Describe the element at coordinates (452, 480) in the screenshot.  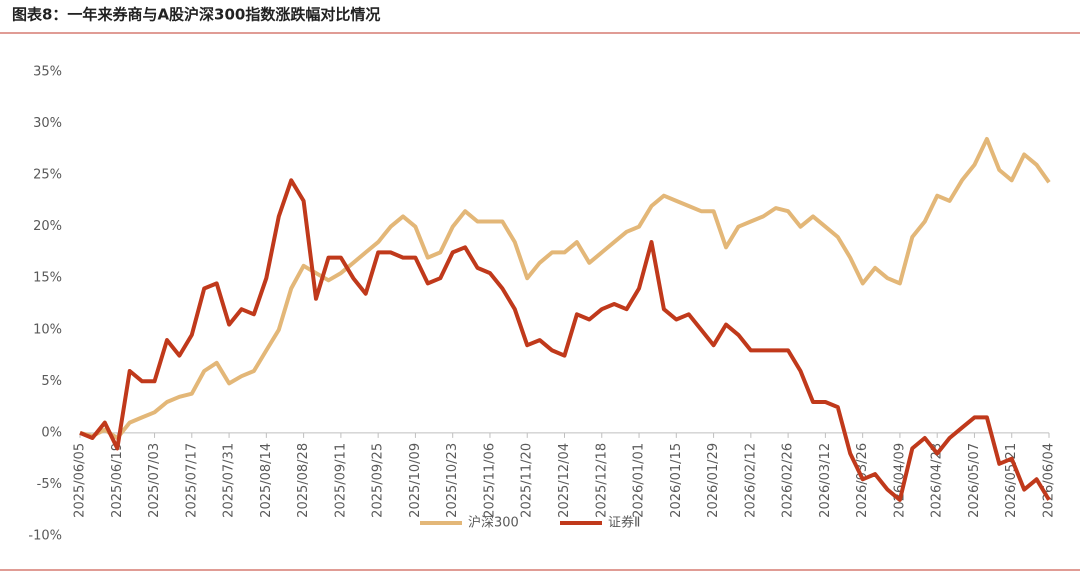
I see `x-tick-label: 2025/10/23` at that location.